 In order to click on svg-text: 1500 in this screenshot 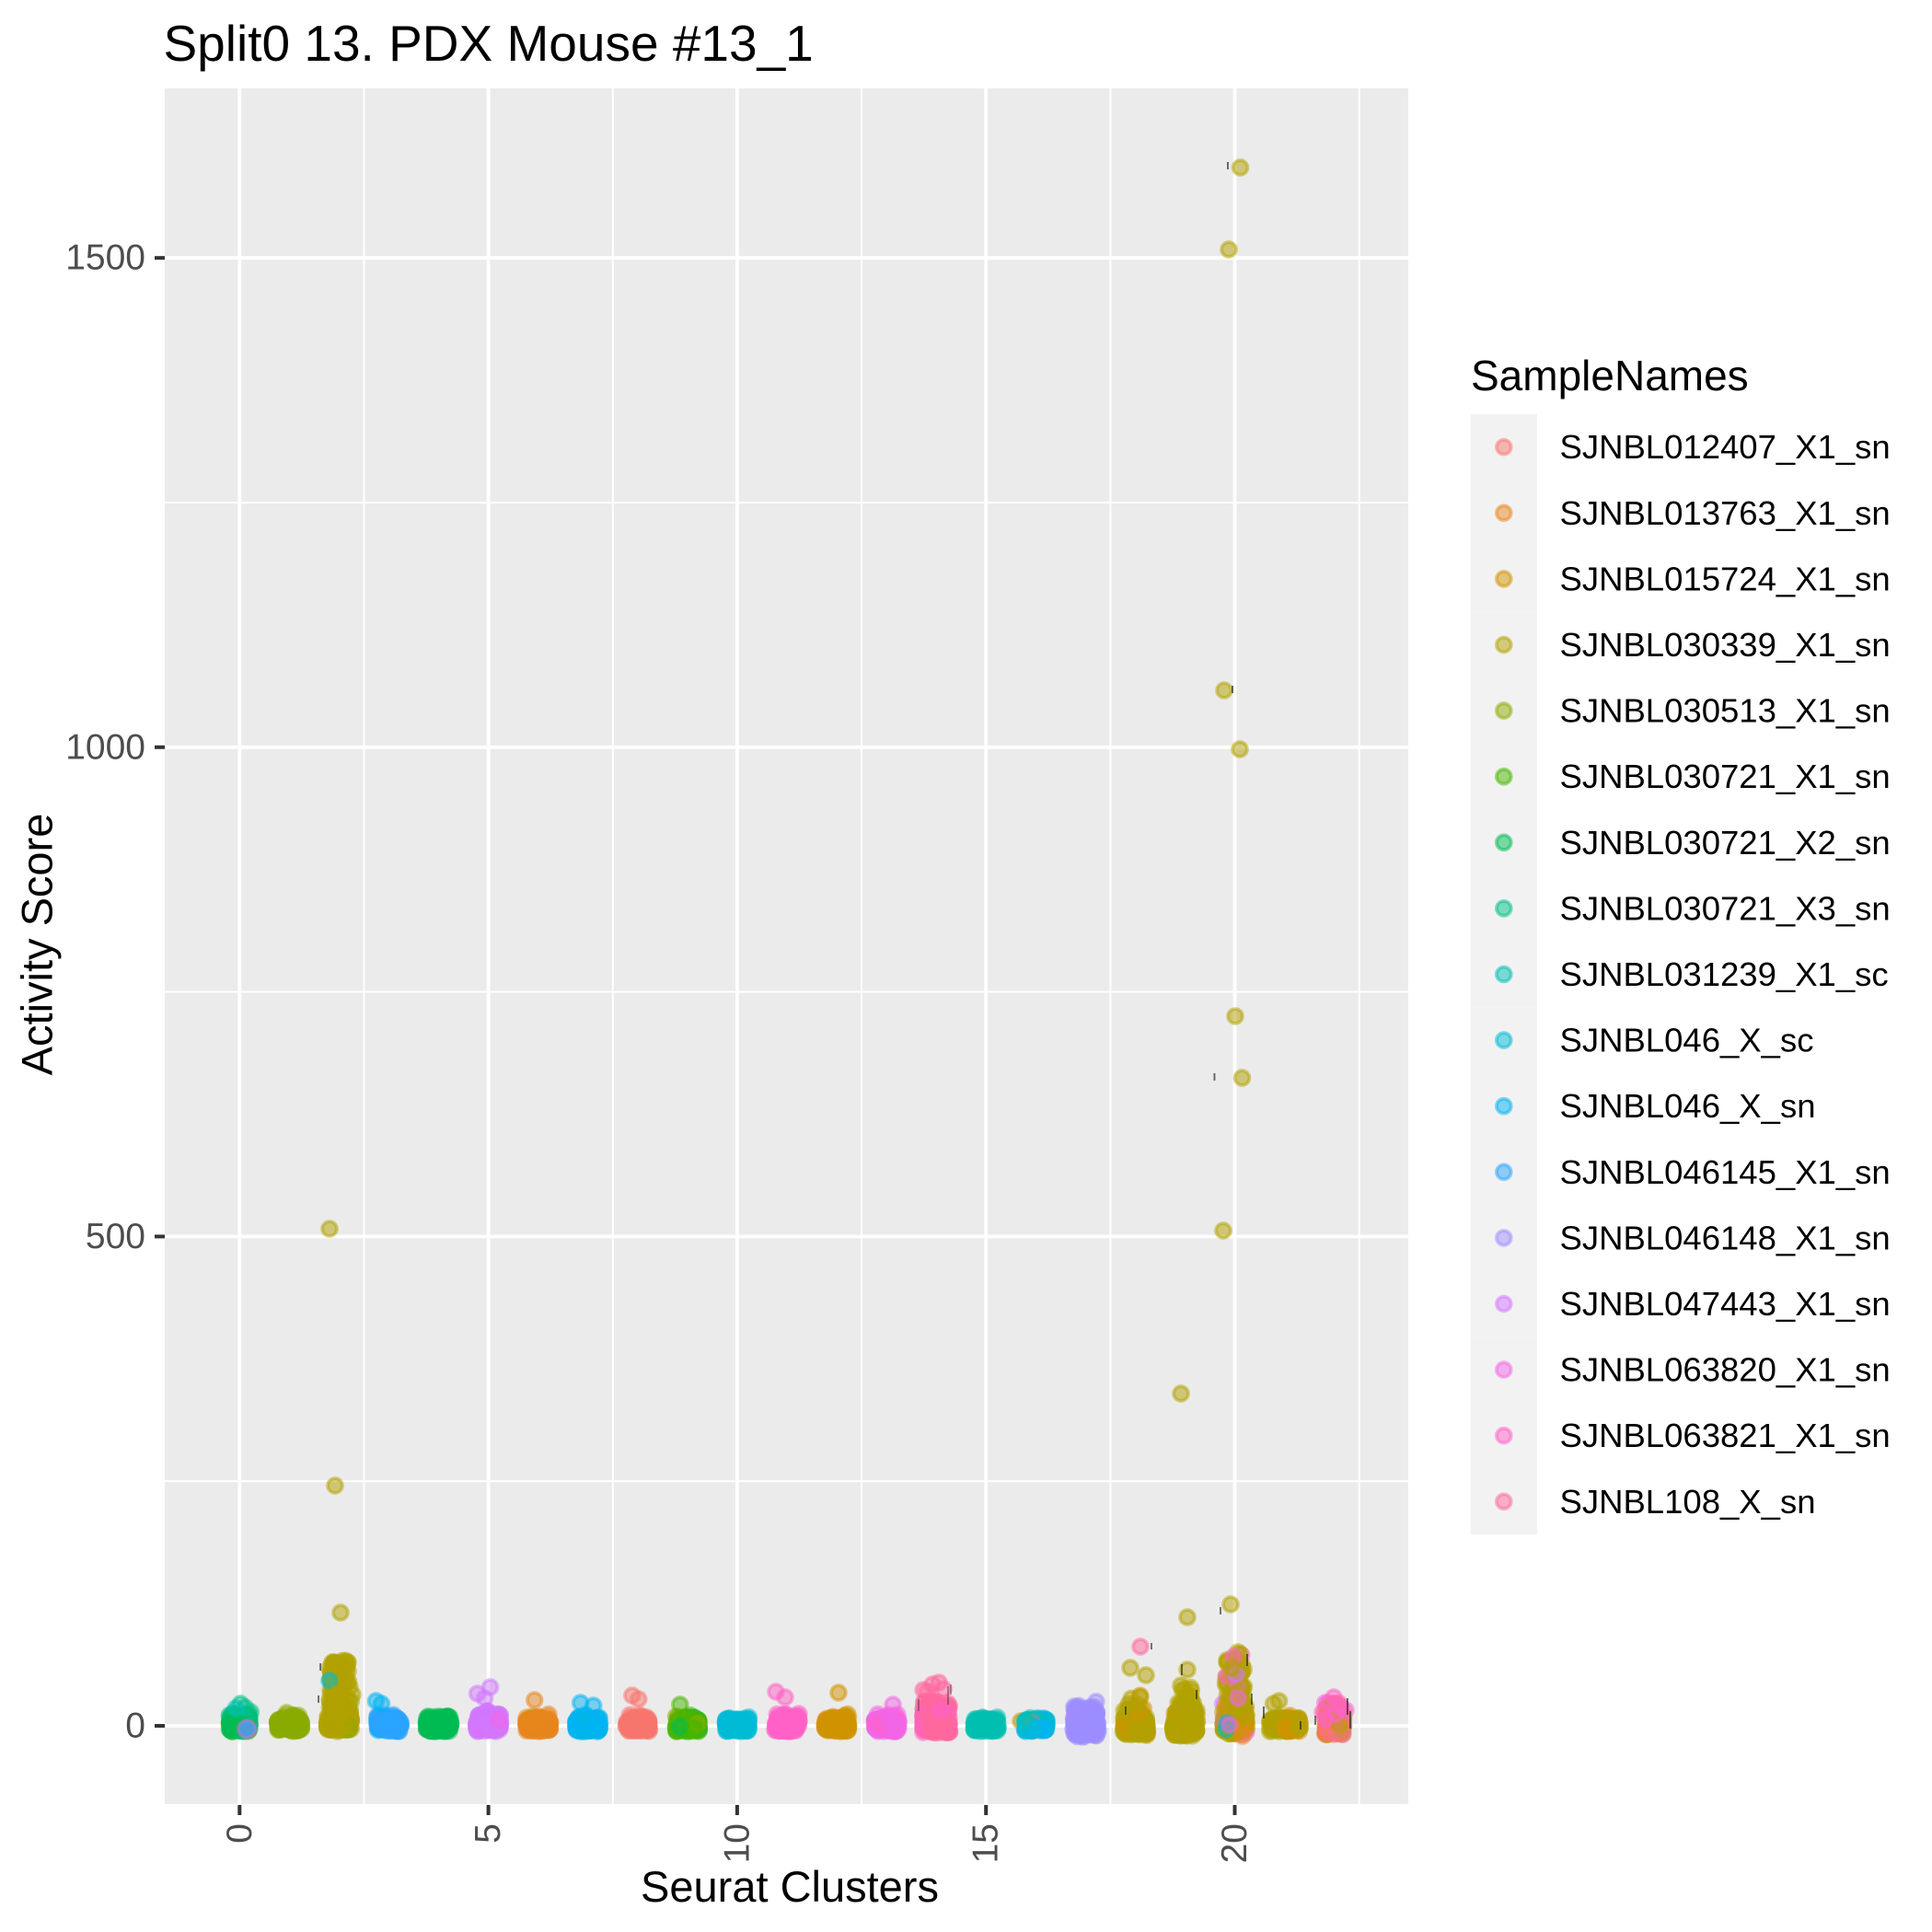, I will do `click(105, 258)`.